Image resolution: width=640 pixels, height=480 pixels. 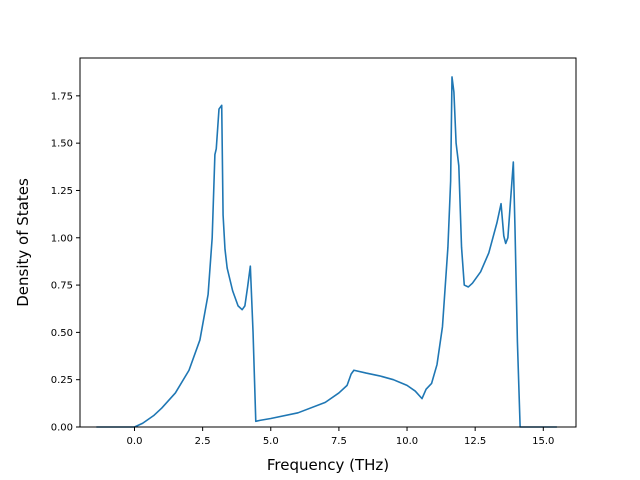 I want to click on y-tick-label: 0.75, so click(x=62, y=286).